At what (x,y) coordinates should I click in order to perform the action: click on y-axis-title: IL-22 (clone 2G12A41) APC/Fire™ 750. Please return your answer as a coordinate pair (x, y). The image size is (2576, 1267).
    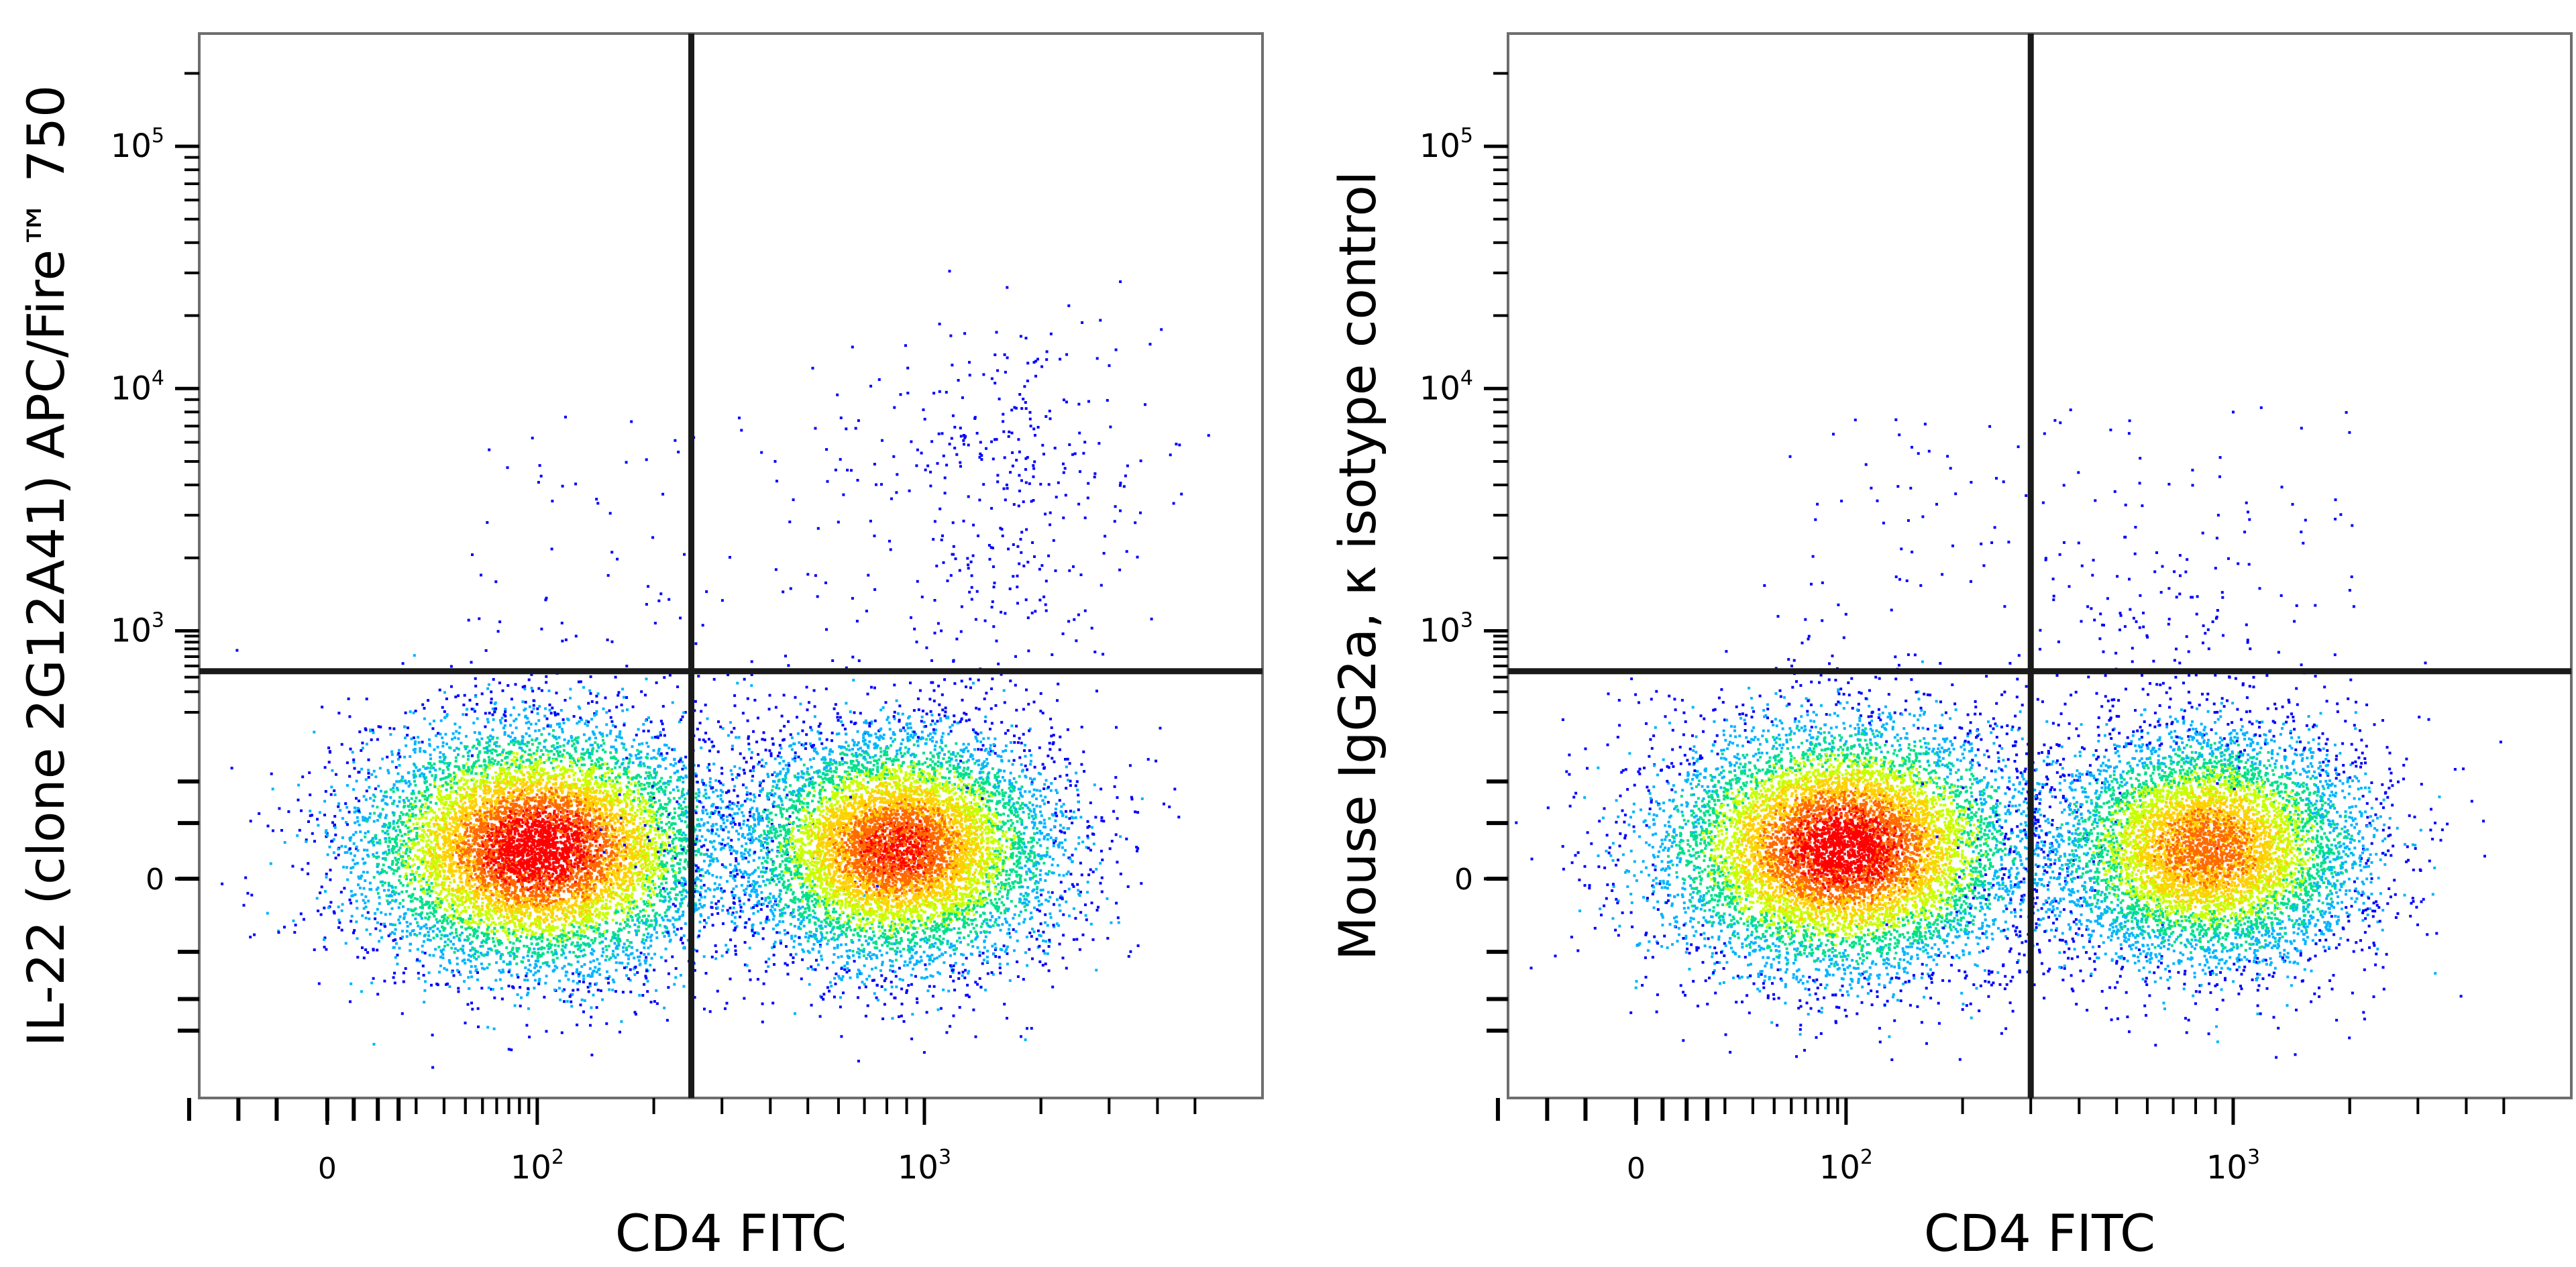
    Looking at the image, I should click on (46, 566).